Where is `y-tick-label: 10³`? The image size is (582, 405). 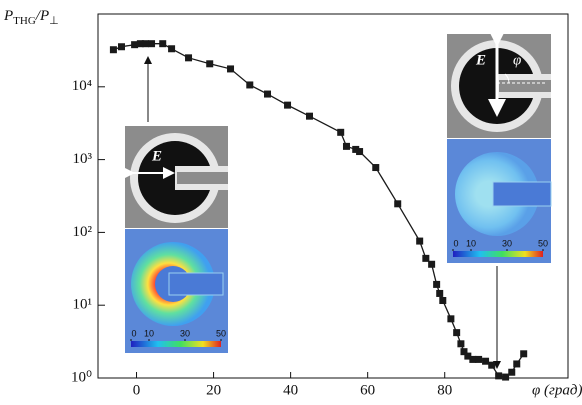 y-tick-label: 10³ is located at coordinates (83, 159).